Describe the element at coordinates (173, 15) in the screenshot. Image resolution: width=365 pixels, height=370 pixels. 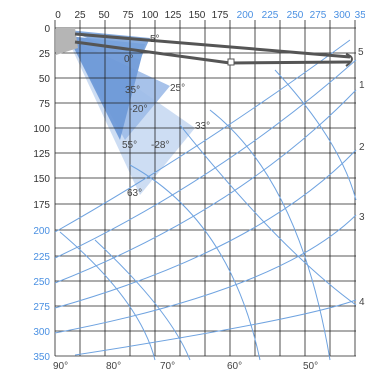
I see `x-tick-label: 125` at that location.